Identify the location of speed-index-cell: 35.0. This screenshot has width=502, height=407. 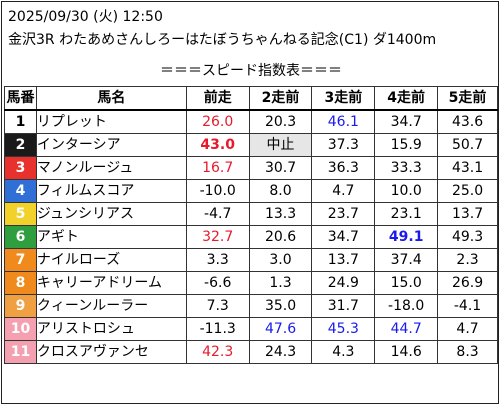
(280, 306).